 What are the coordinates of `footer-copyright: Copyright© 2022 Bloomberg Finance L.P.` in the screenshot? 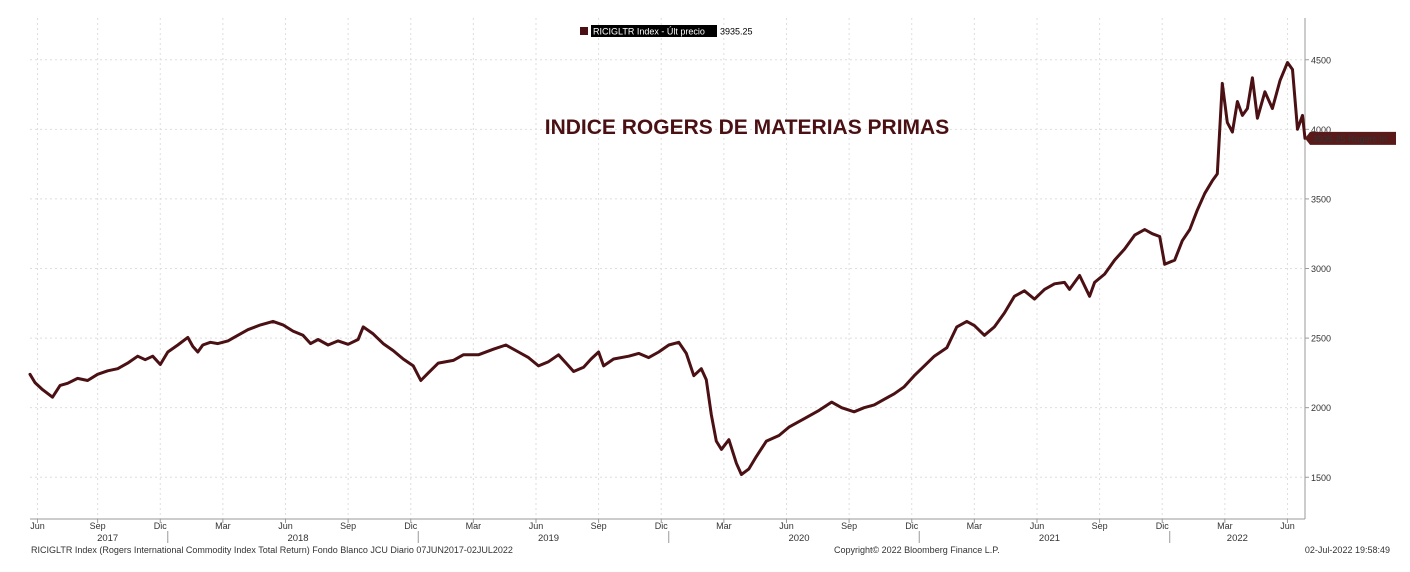 It's located at (917, 550).